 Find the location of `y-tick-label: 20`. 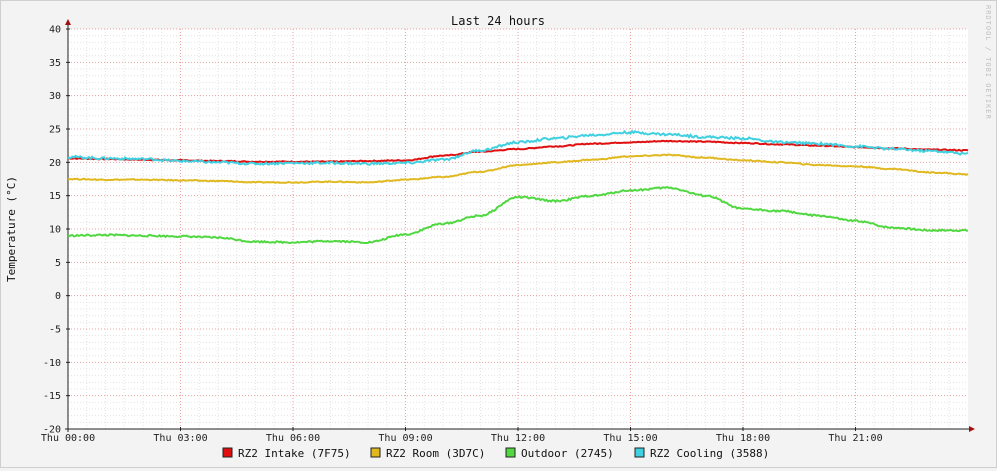

y-tick-label: 20 is located at coordinates (55, 163).